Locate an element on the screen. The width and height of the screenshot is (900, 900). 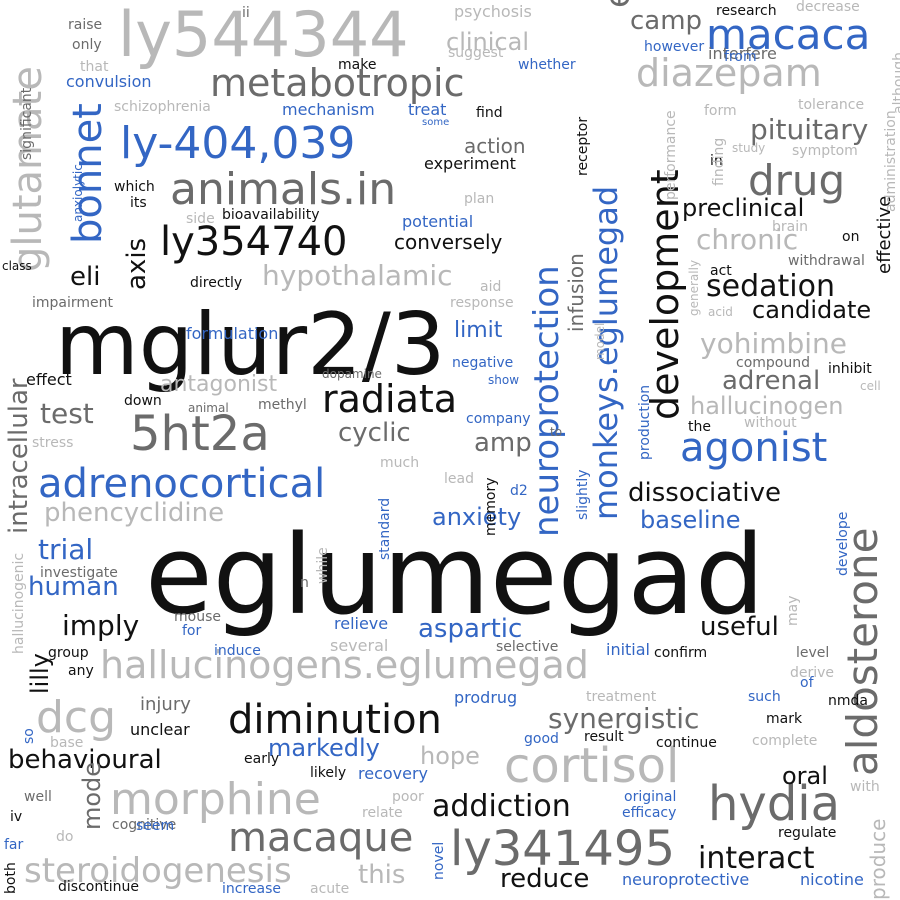
word-acid: acid is located at coordinates (720, 312).